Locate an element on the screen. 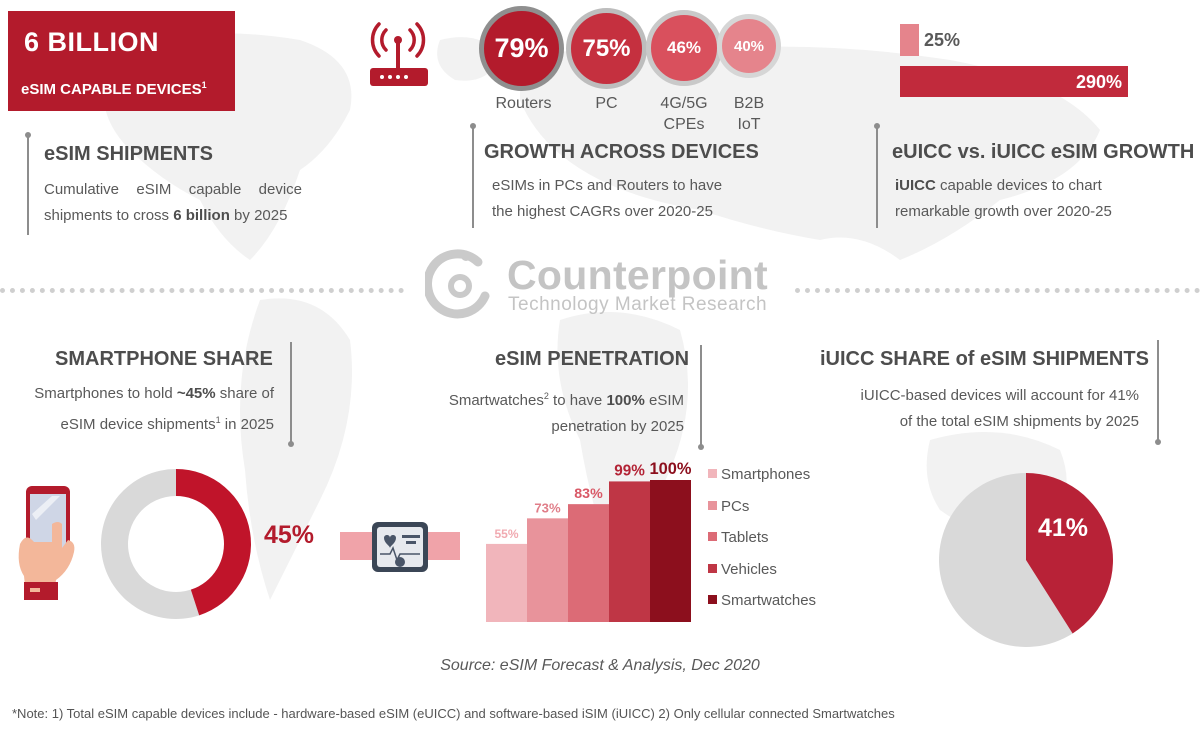 The image size is (1200, 730). logo-name: Counterpoint is located at coordinates (637, 275).